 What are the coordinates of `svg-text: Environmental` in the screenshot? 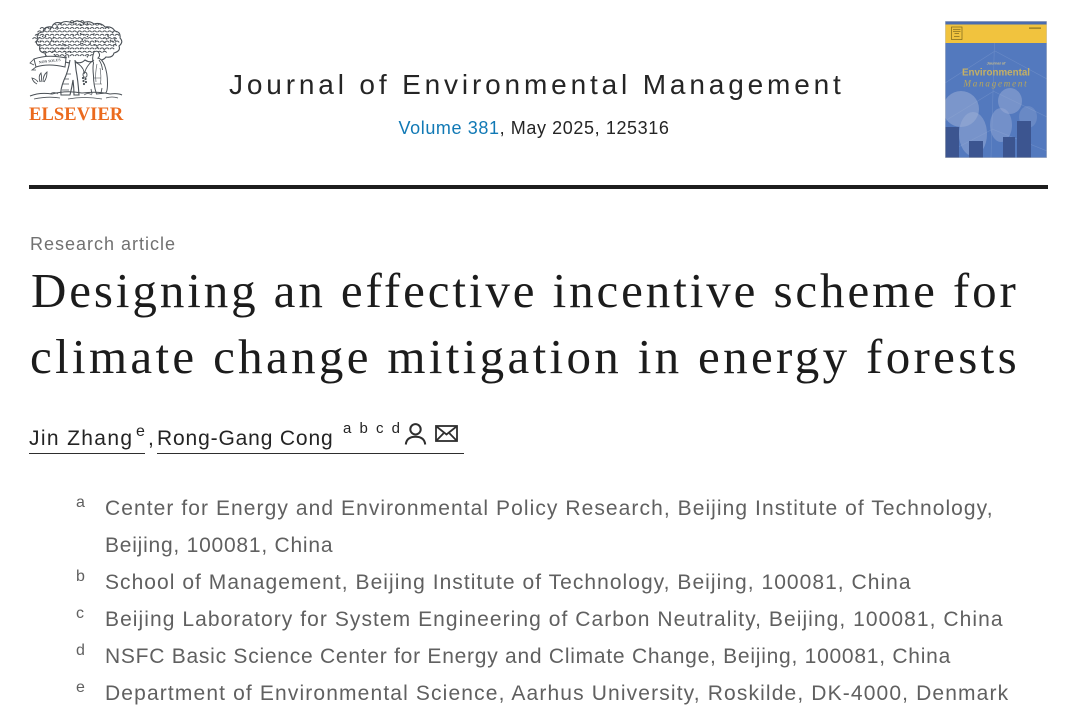 It's located at (996, 73).